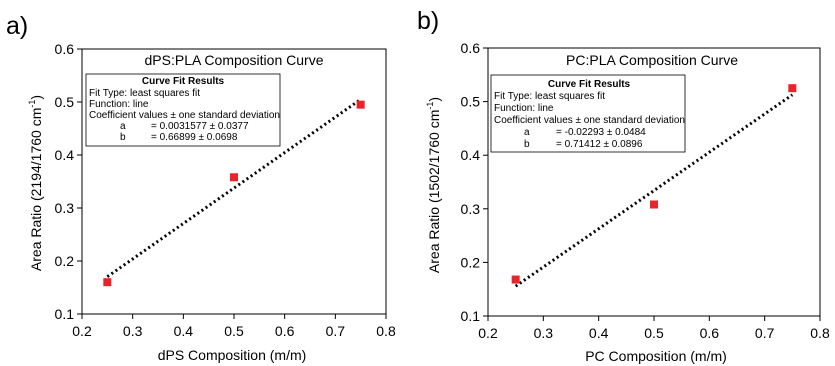 Image resolution: width=835 pixels, height=366 pixels. I want to click on panel-a-x-tick-label: 0.6, so click(285, 331).